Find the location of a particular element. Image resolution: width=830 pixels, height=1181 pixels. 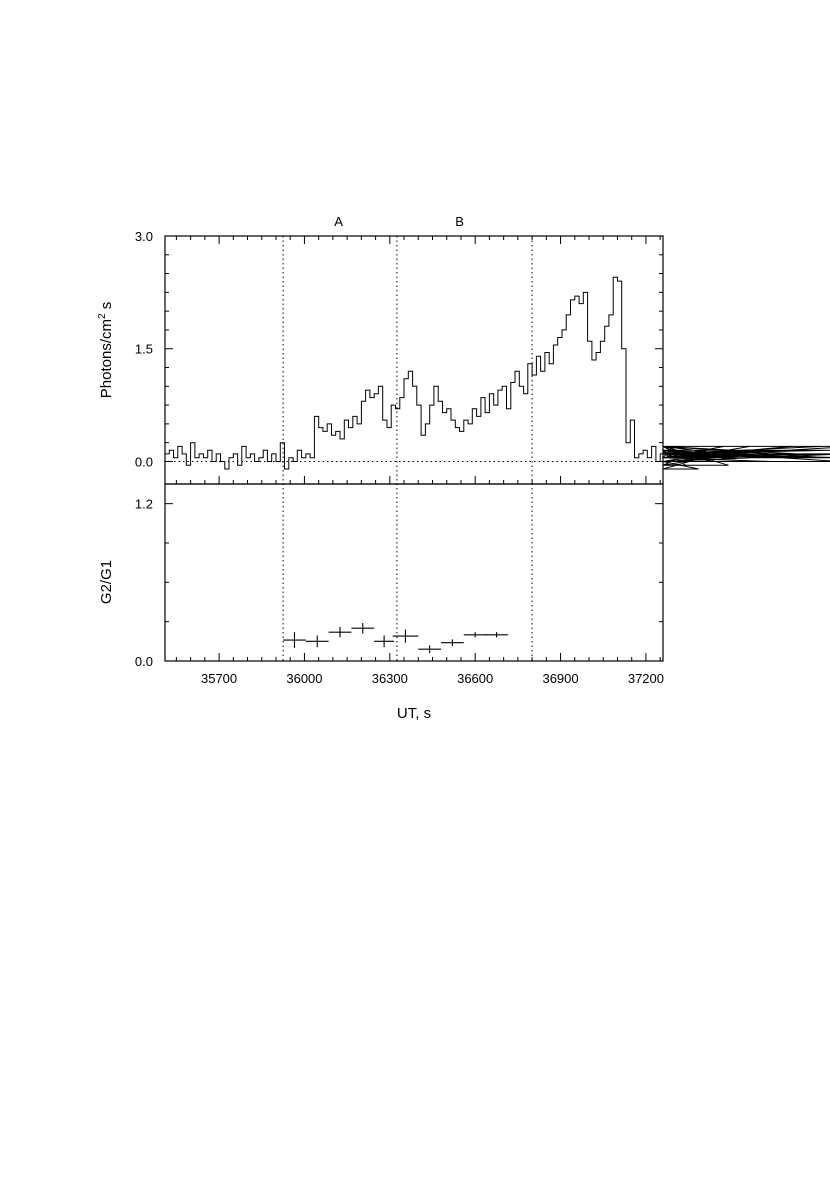

photon-flux-histogram is located at coordinates (497, 373).